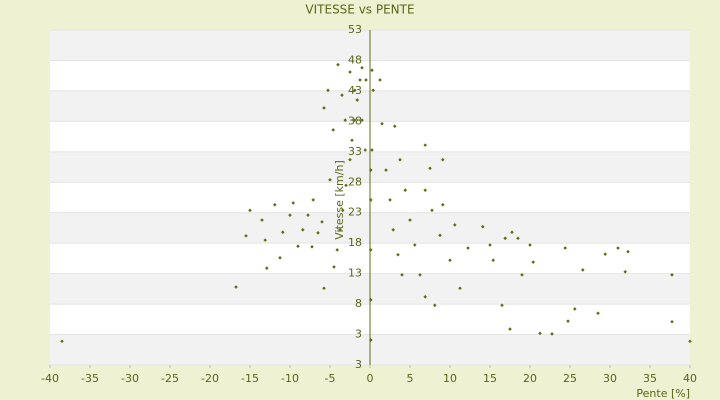 This screenshot has height=400, width=720. Describe the element at coordinates (610, 378) in the screenshot. I see `x-tick-label: 30` at that location.